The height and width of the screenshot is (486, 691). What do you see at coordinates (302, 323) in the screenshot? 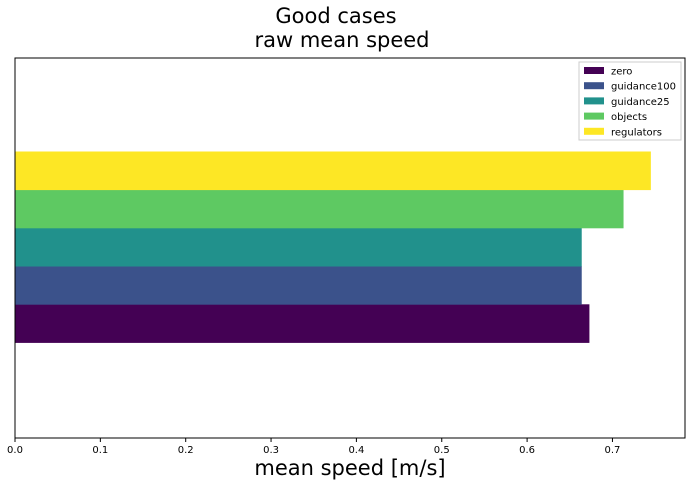
I see `bar-zero` at bounding box center [302, 323].